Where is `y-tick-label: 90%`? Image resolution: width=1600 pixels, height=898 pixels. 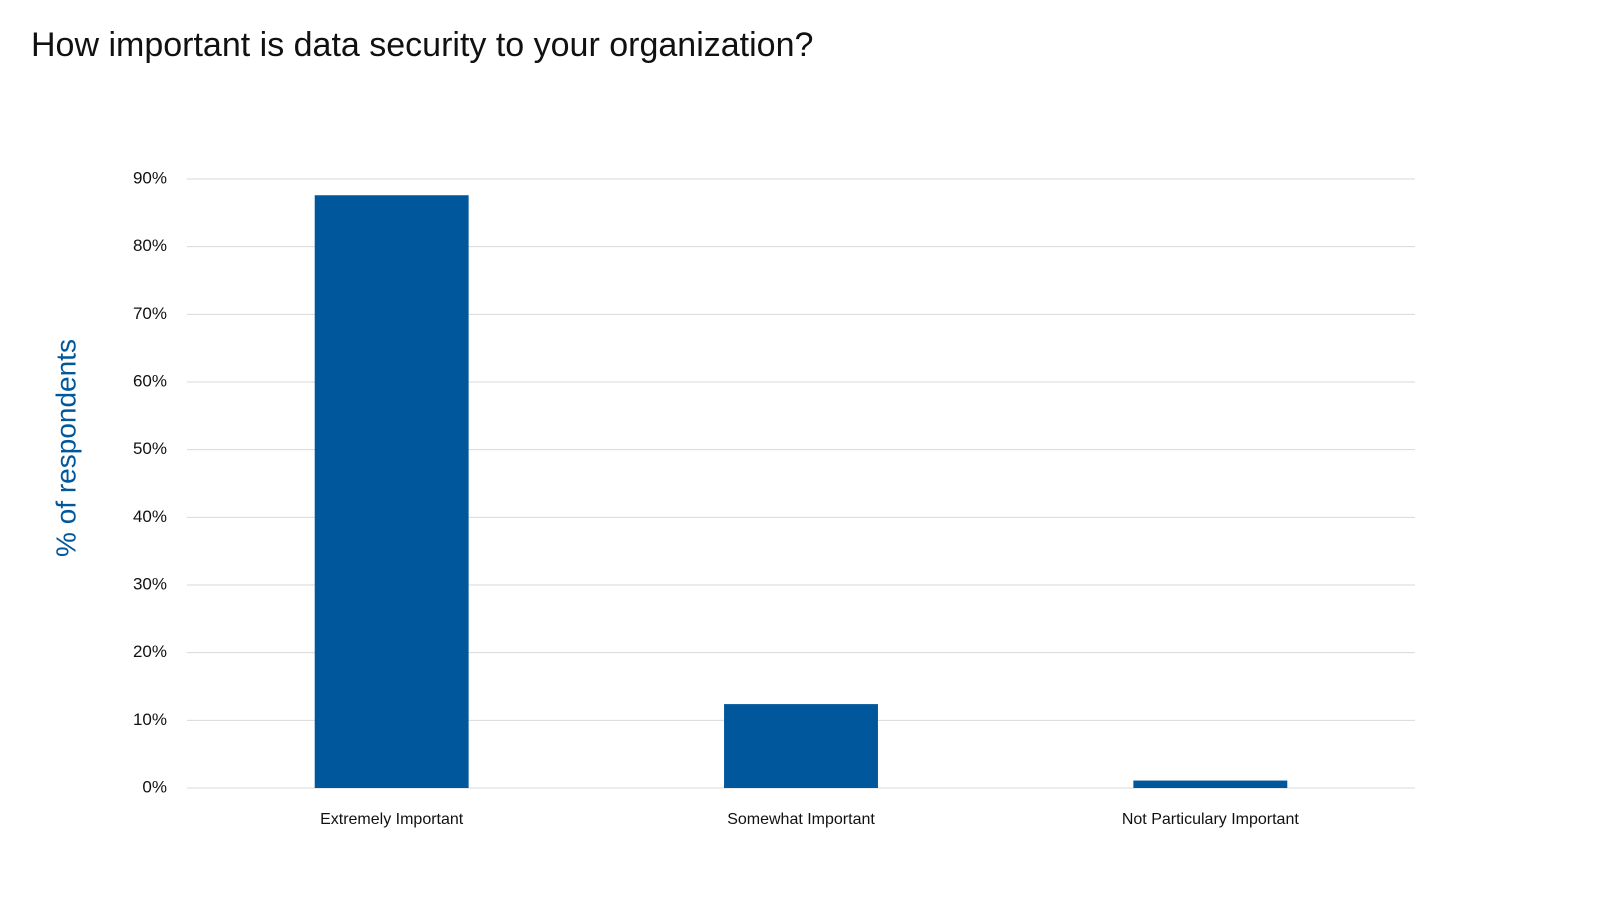
y-tick-label: 90% is located at coordinates (150, 177).